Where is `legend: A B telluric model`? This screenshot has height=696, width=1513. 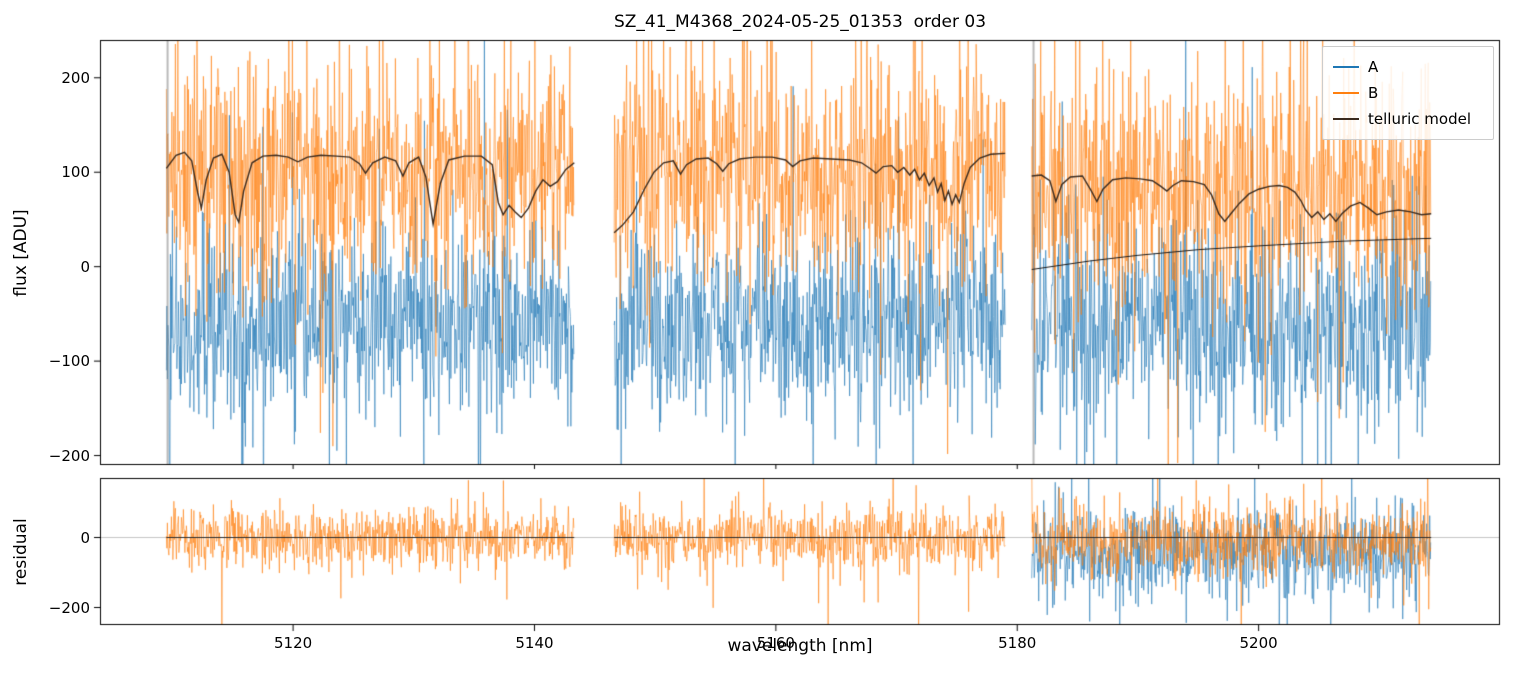
legend: A B telluric model is located at coordinates (1408, 93).